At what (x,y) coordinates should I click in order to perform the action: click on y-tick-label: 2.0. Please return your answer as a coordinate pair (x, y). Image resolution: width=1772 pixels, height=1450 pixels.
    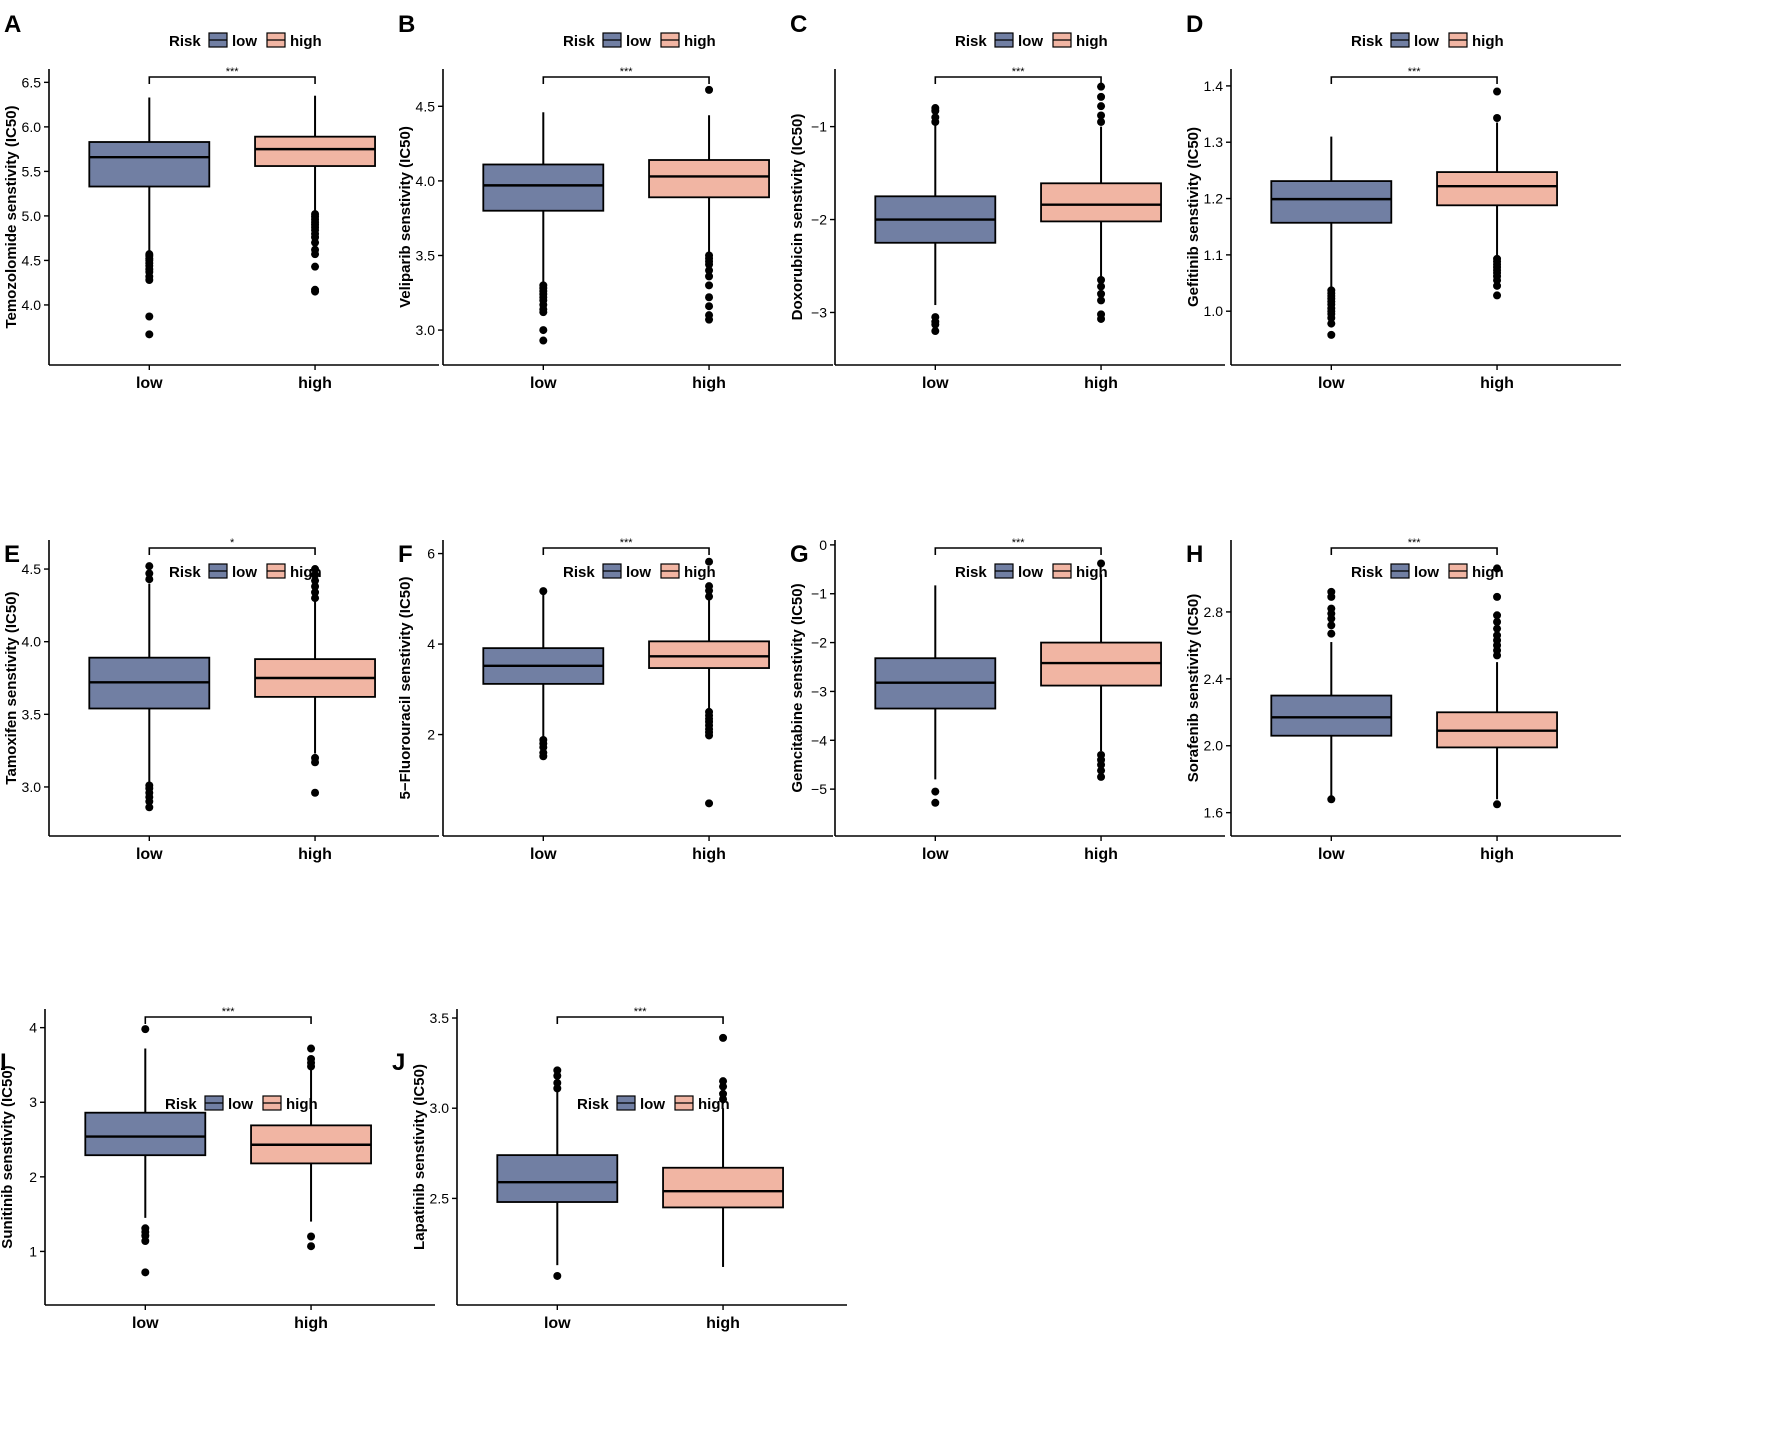
    Looking at the image, I should click on (1214, 746).